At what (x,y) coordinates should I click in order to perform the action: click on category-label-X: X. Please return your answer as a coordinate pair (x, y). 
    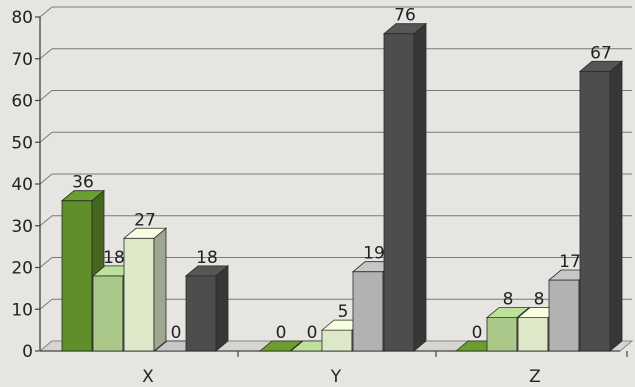
    Looking at the image, I should click on (148, 377).